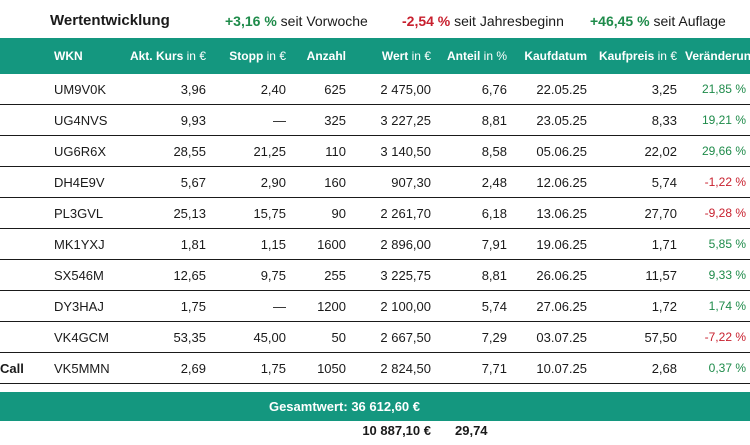  Describe the element at coordinates (320, 368) in the screenshot. I see `row-anzahl: 1050` at that location.